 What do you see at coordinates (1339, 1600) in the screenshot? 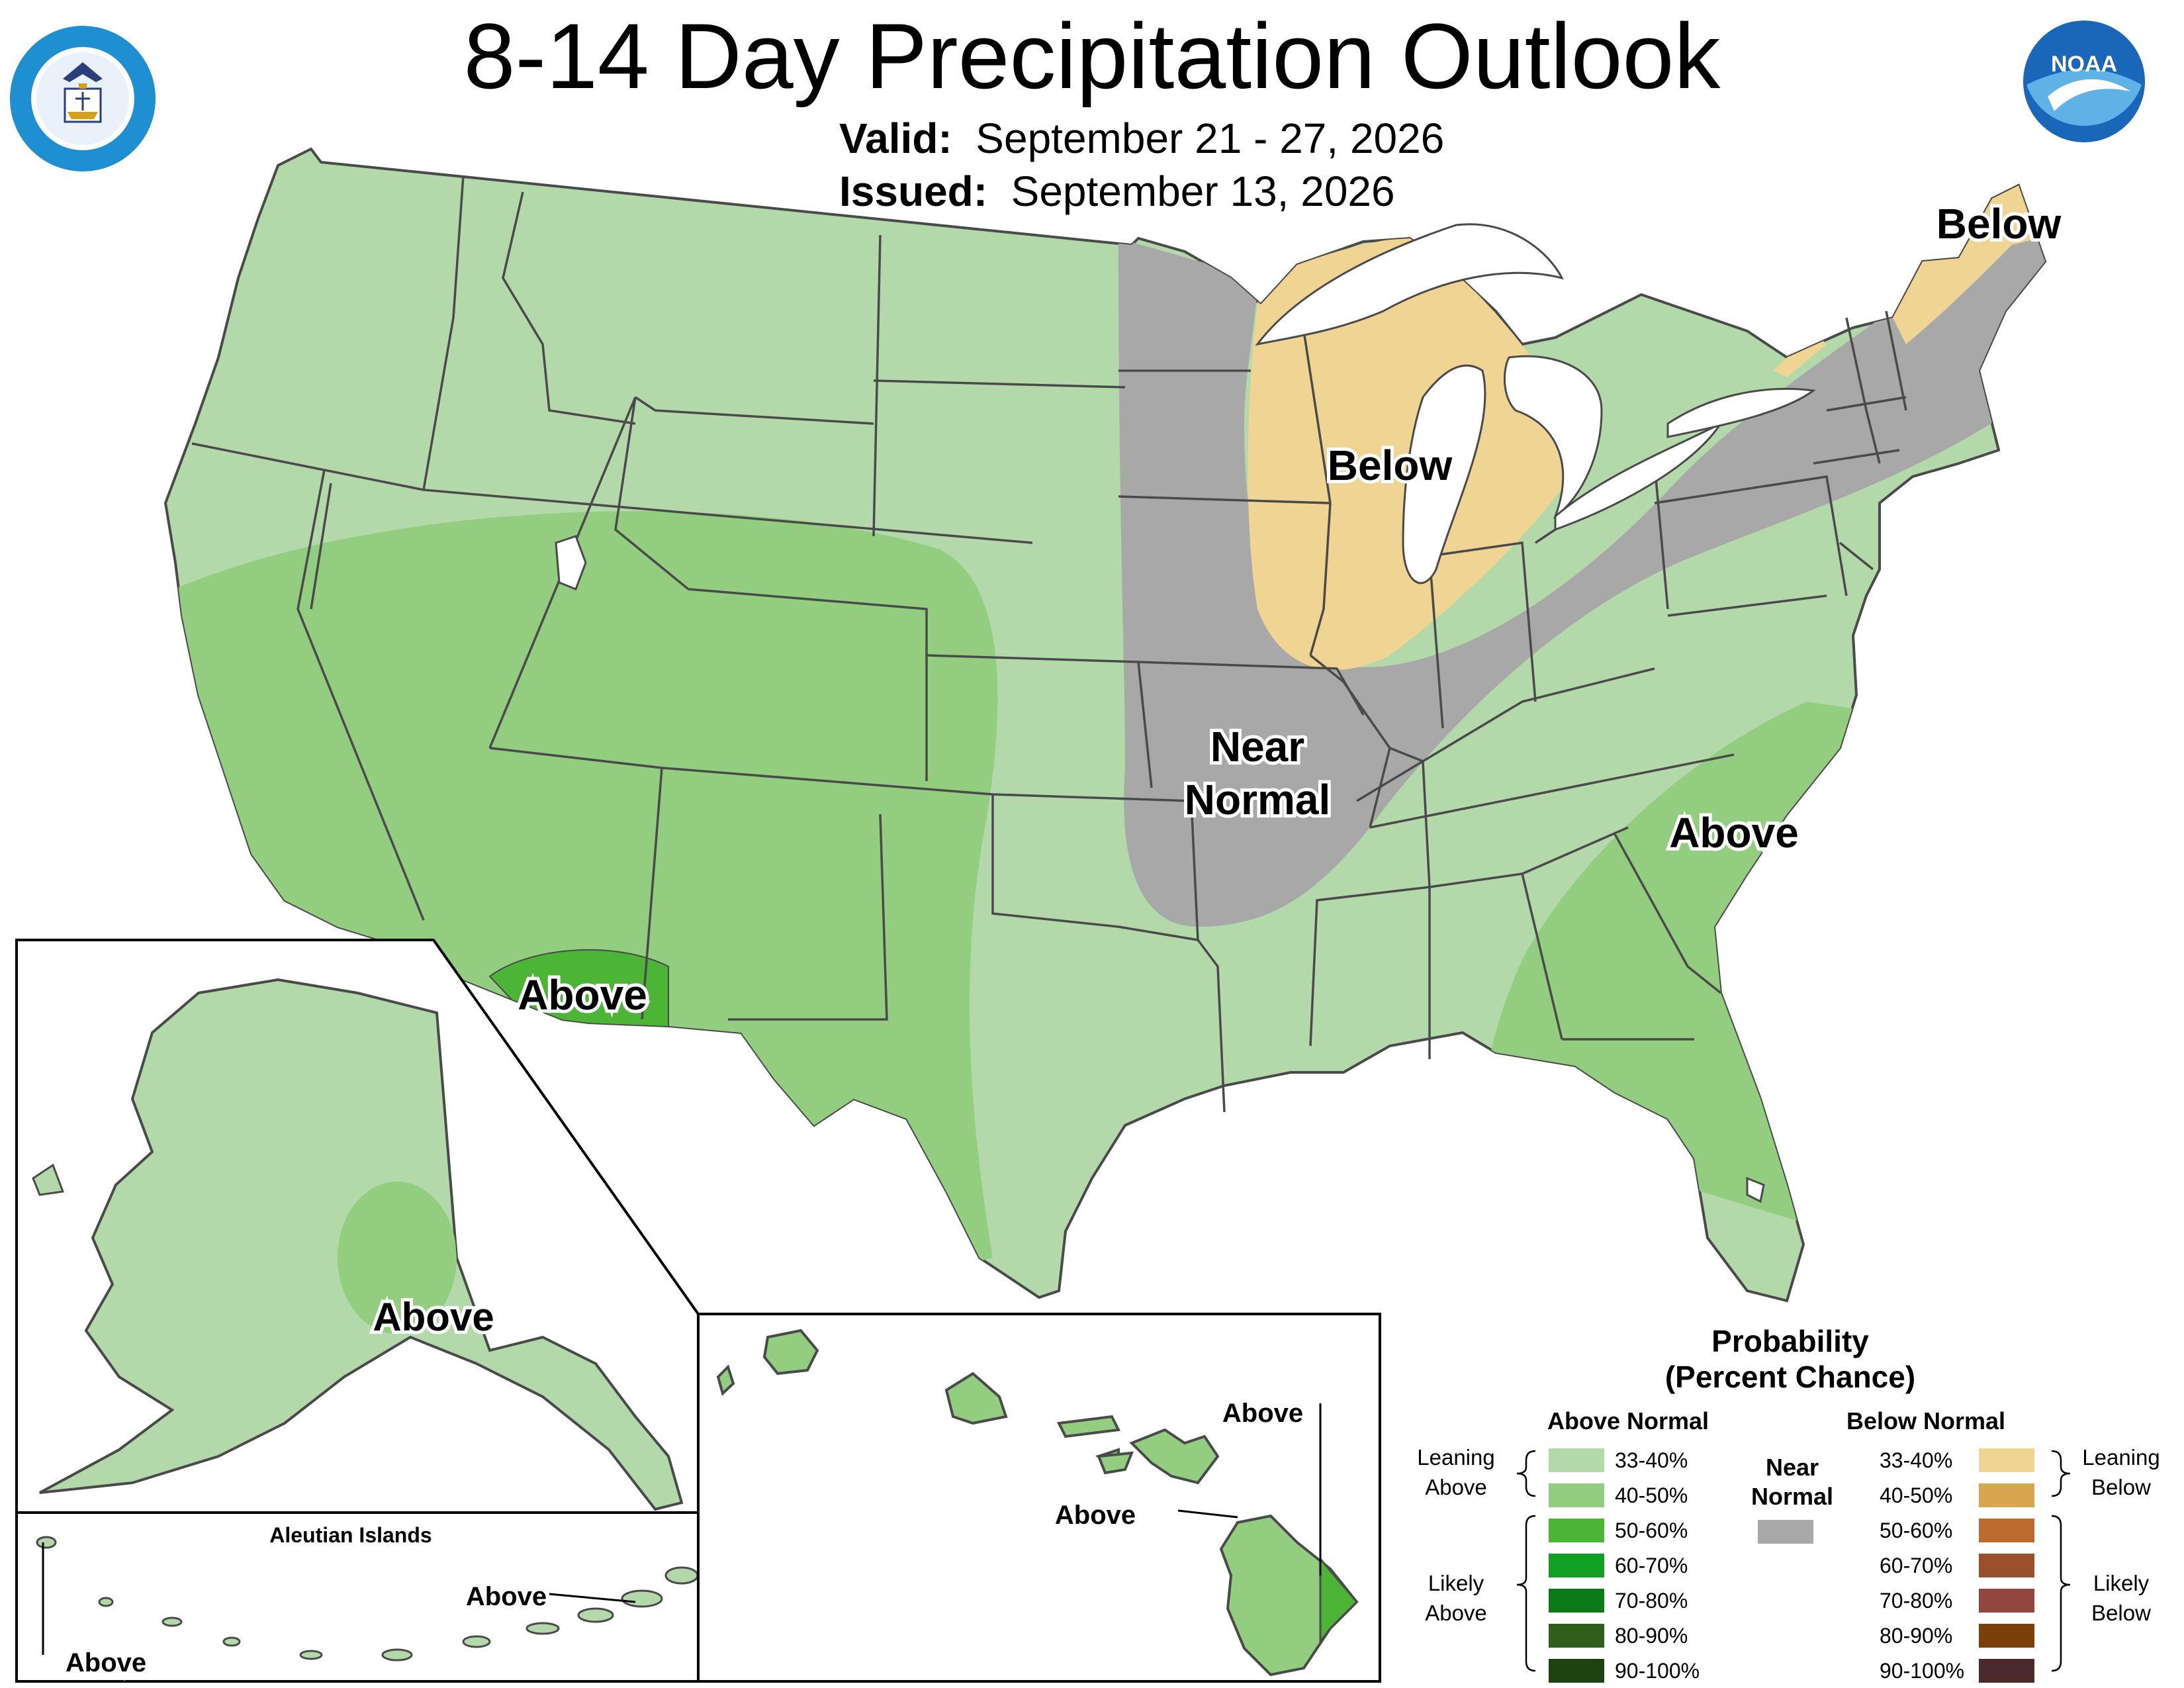
I see `above-hawaii-strong` at bounding box center [1339, 1600].